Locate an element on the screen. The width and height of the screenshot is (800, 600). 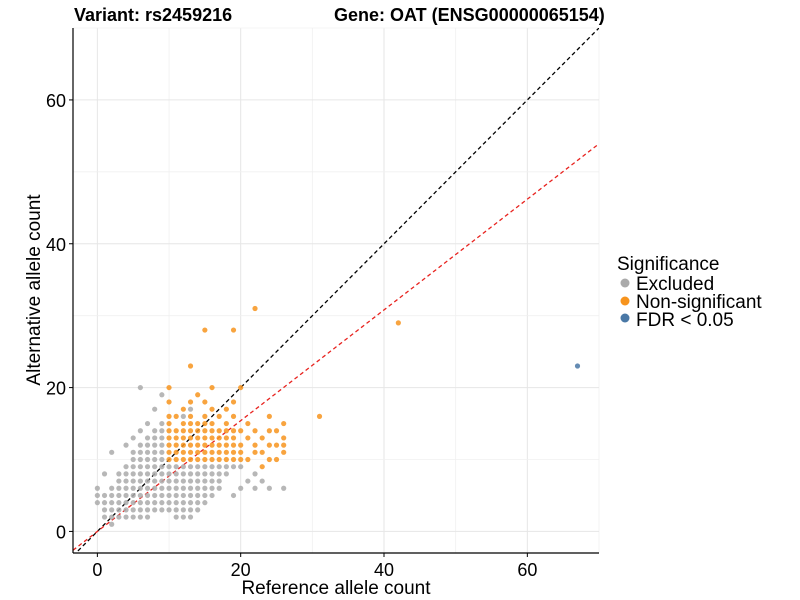
x-axis-title: Reference allele count is located at coordinates (336, 588).